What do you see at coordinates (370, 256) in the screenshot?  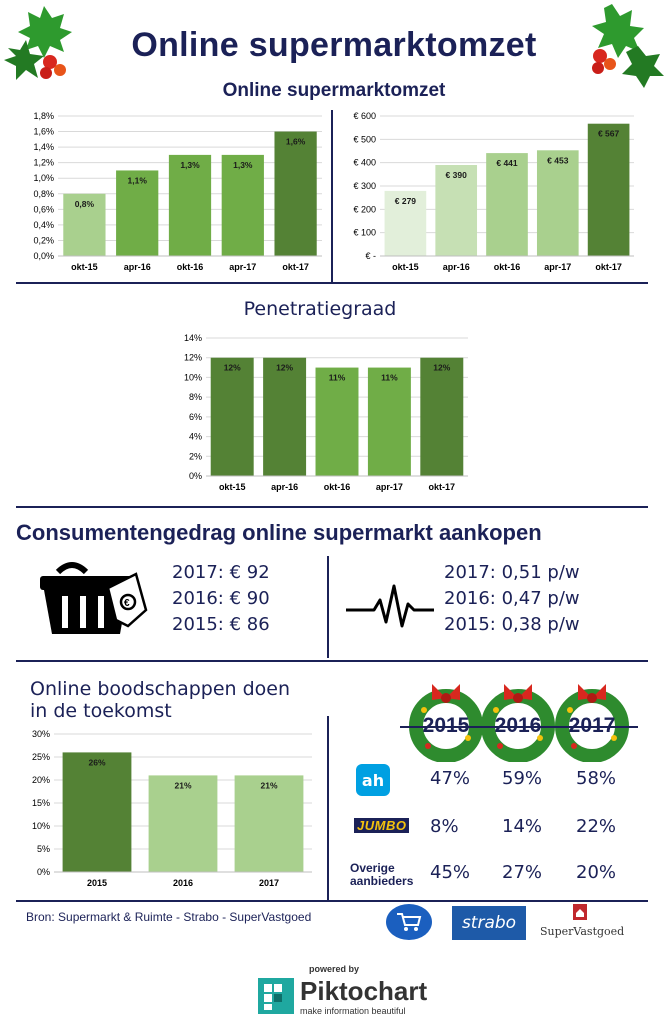 I see `y-tick-label: € -` at bounding box center [370, 256].